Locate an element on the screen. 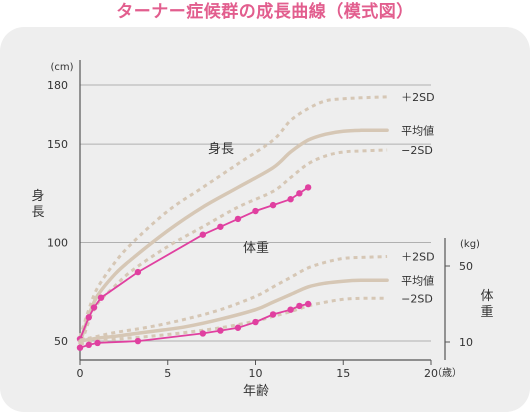  weight-curve-label-1: 平均値 is located at coordinates (417, 280).